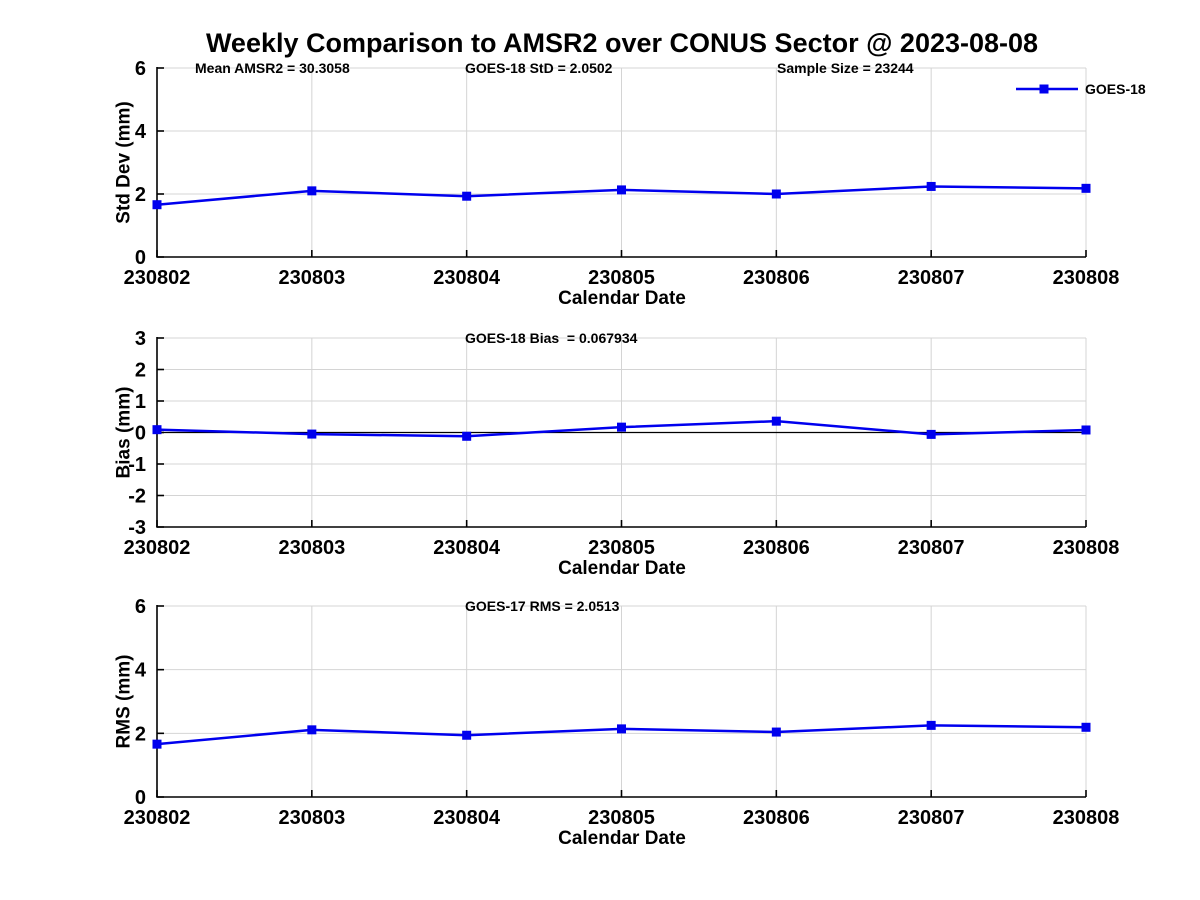 This screenshot has width=1200, height=900. I want to click on x-axis-label-bias: Calendar Date, so click(622, 568).